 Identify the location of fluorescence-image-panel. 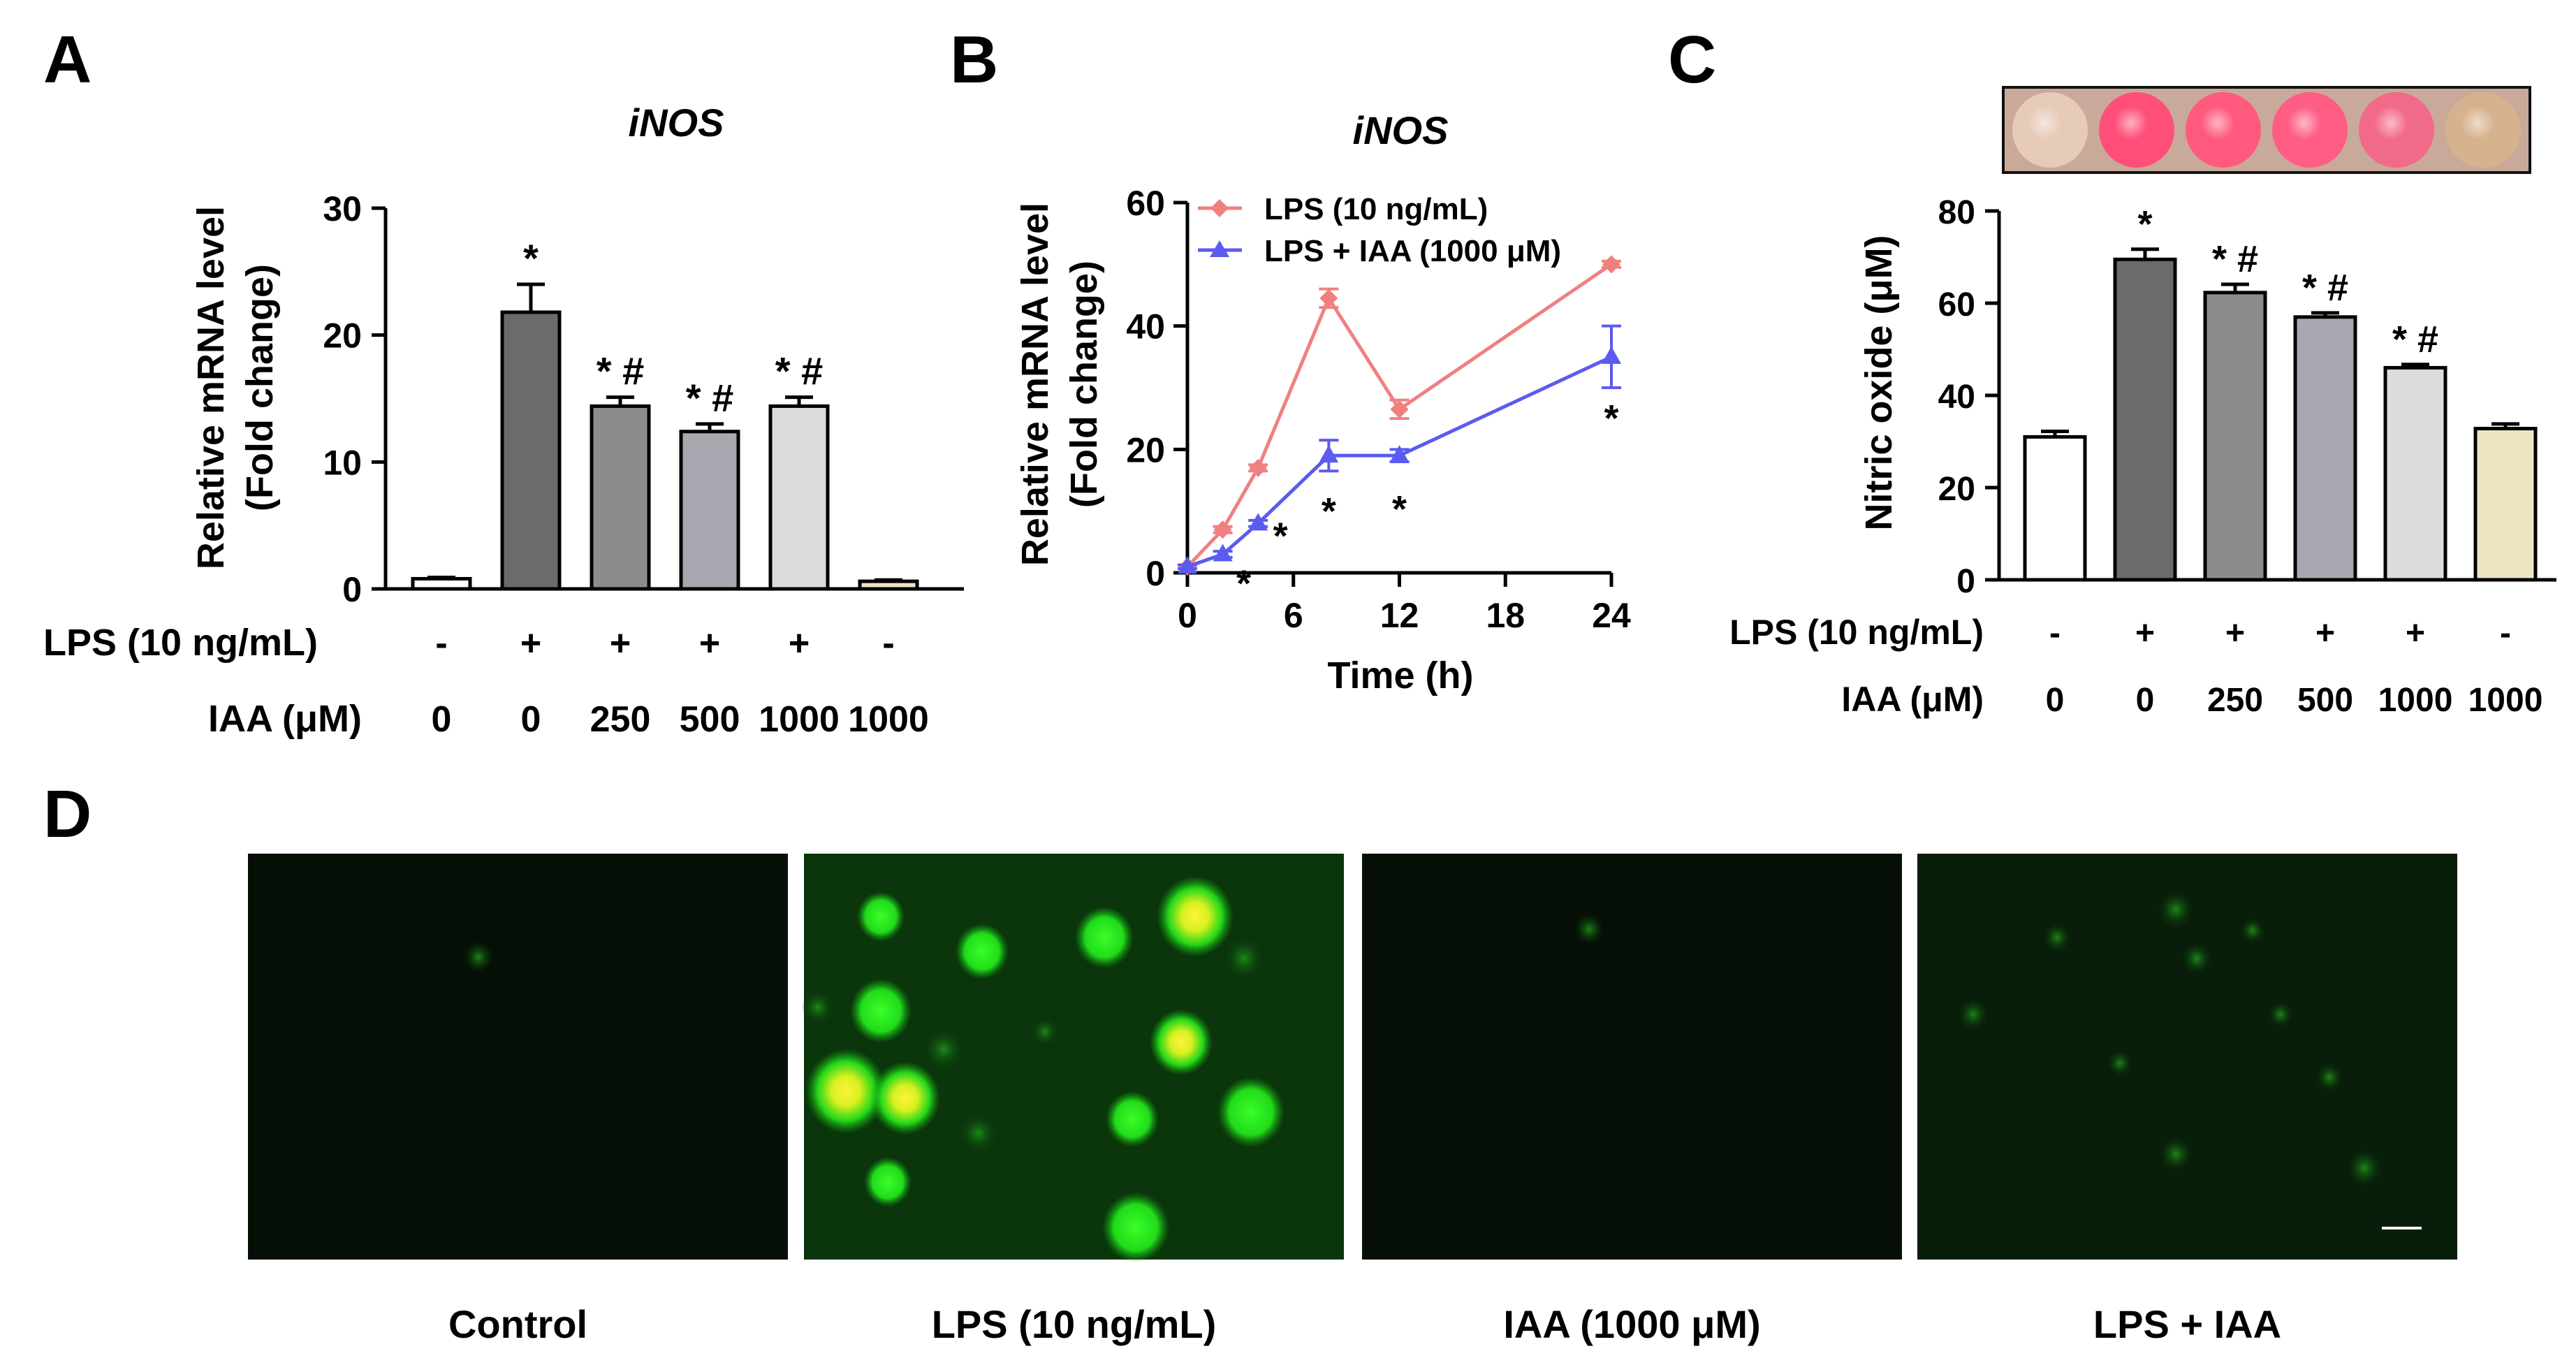
(518, 1057).